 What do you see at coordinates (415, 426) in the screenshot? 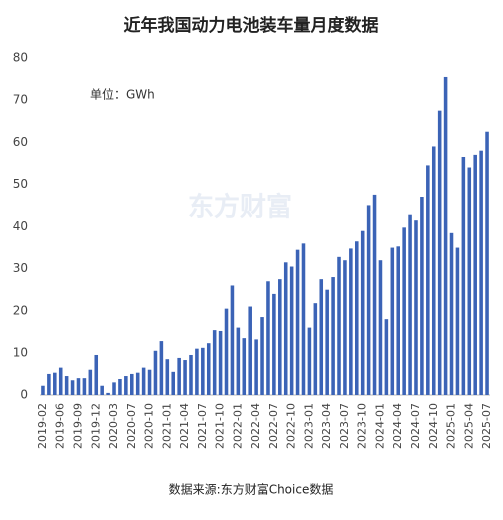
I see `x-tick-label: 2024-07` at bounding box center [415, 426].